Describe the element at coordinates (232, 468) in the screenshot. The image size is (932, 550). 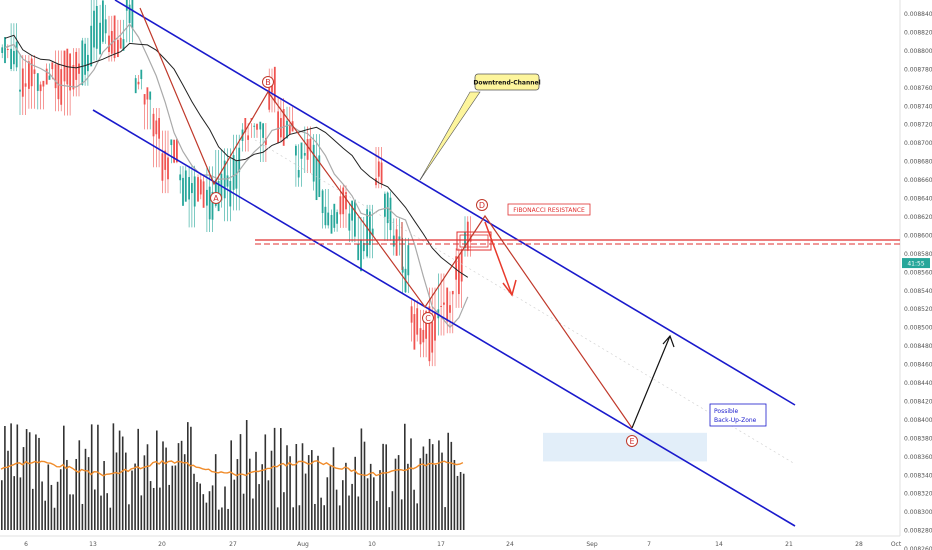
I see `volume-moving-average` at that location.